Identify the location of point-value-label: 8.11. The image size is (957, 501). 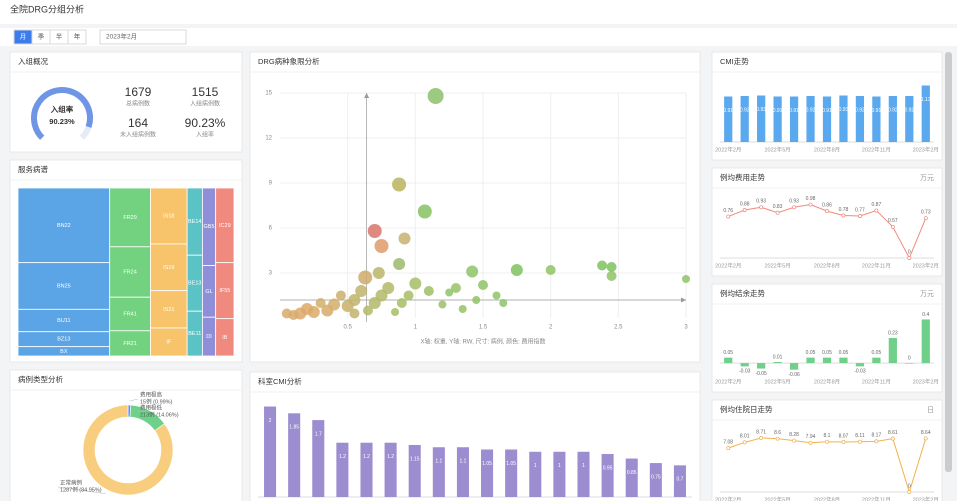
(860, 436).